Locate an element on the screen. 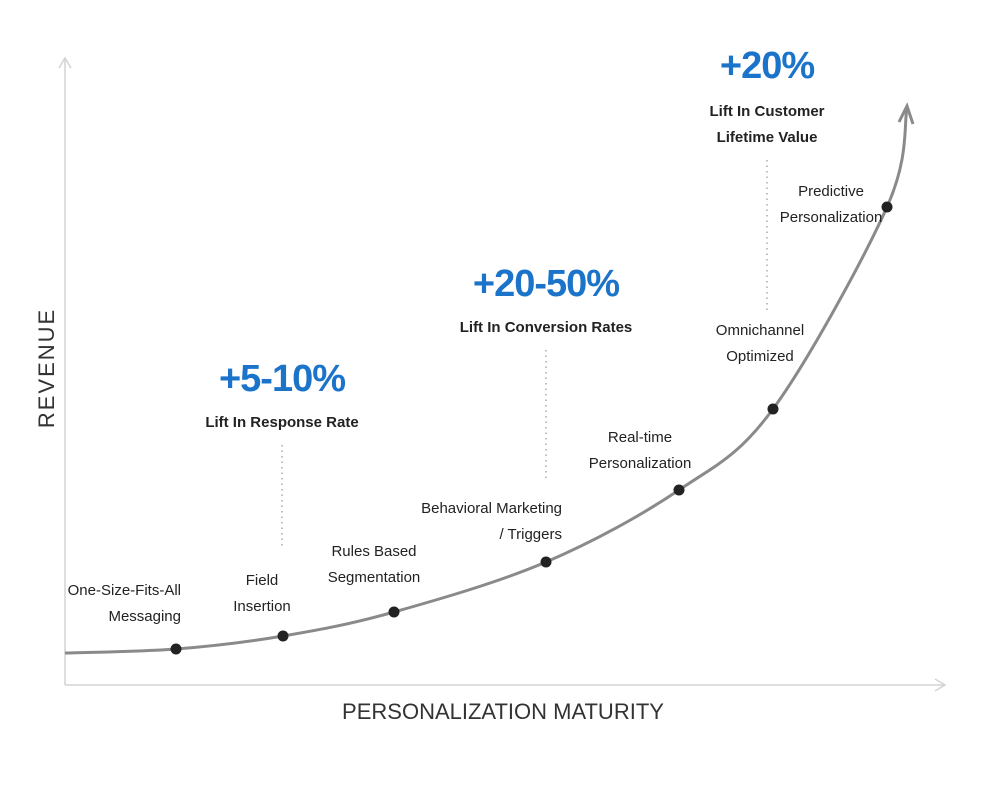  stage-label: Messaging is located at coordinates (144, 616).